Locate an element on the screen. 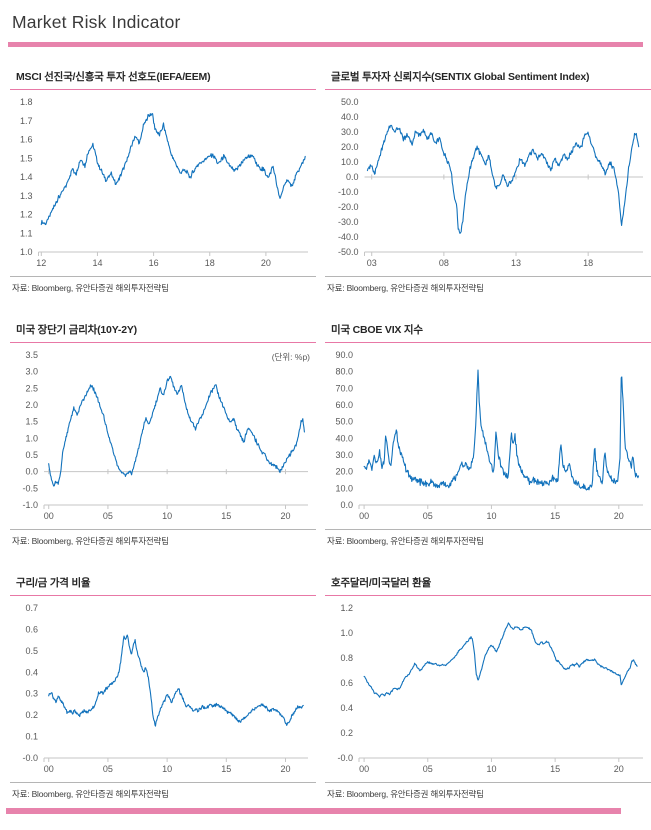  svg-text: 1.8 is located at coordinates (26, 102).